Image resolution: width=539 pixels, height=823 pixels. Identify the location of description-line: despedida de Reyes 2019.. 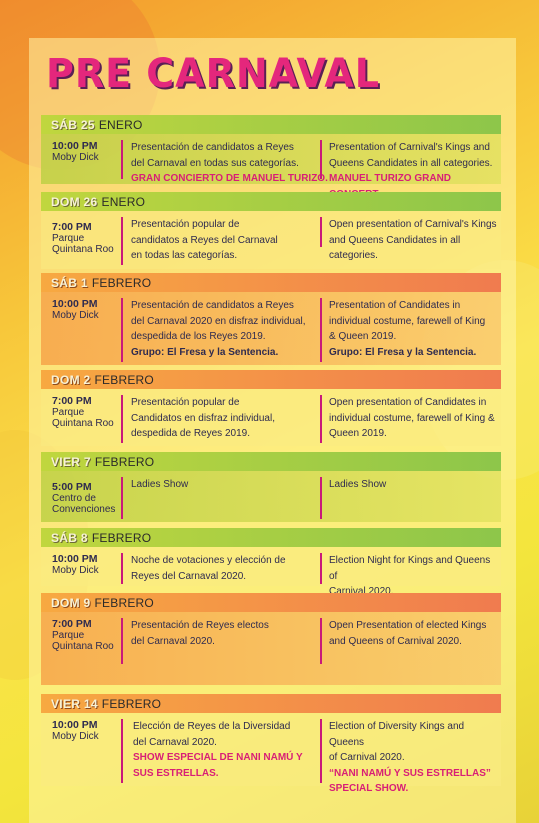
(190, 433).